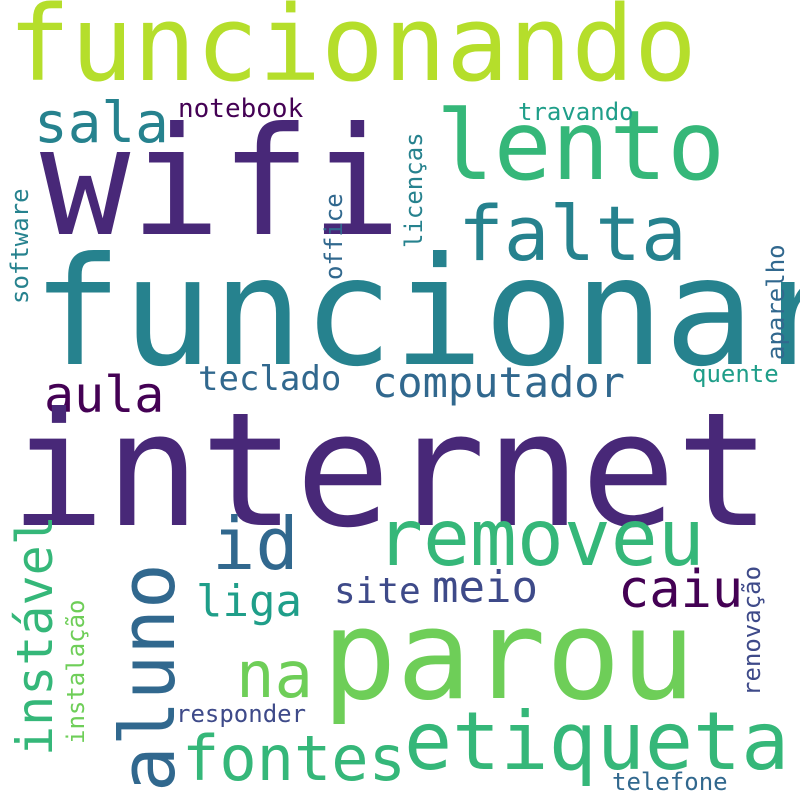 The height and width of the screenshot is (800, 800). What do you see at coordinates (20, 246) in the screenshot?
I see `word-software: software` at bounding box center [20, 246].